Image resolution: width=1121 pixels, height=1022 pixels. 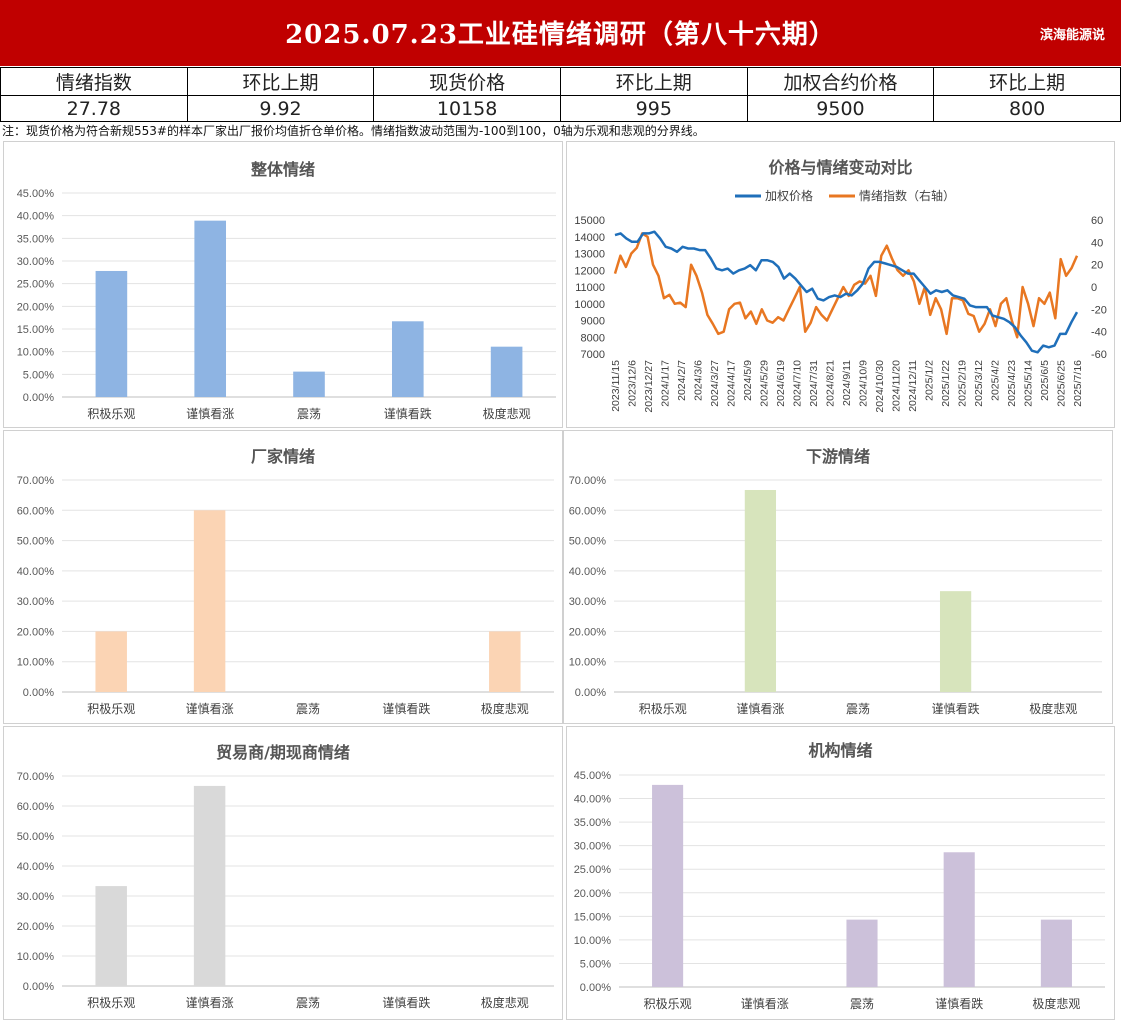 I want to click on y-left-tick-label: 14000, so click(x=589, y=238).